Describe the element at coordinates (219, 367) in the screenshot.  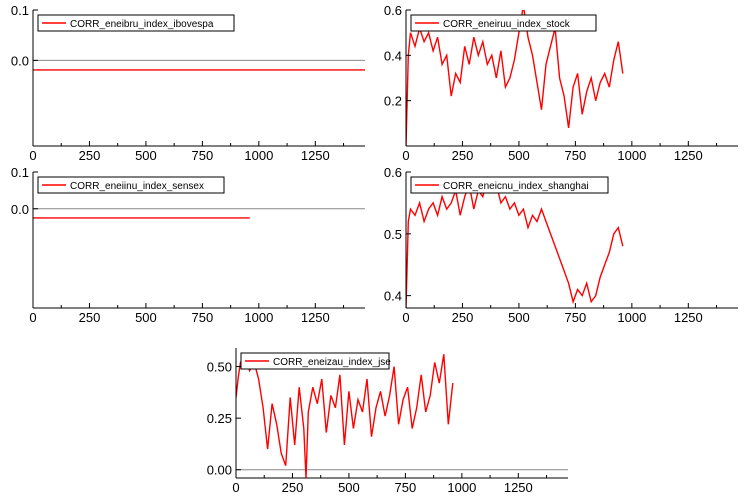
I see `y-tick-label: 0.50` at that location.